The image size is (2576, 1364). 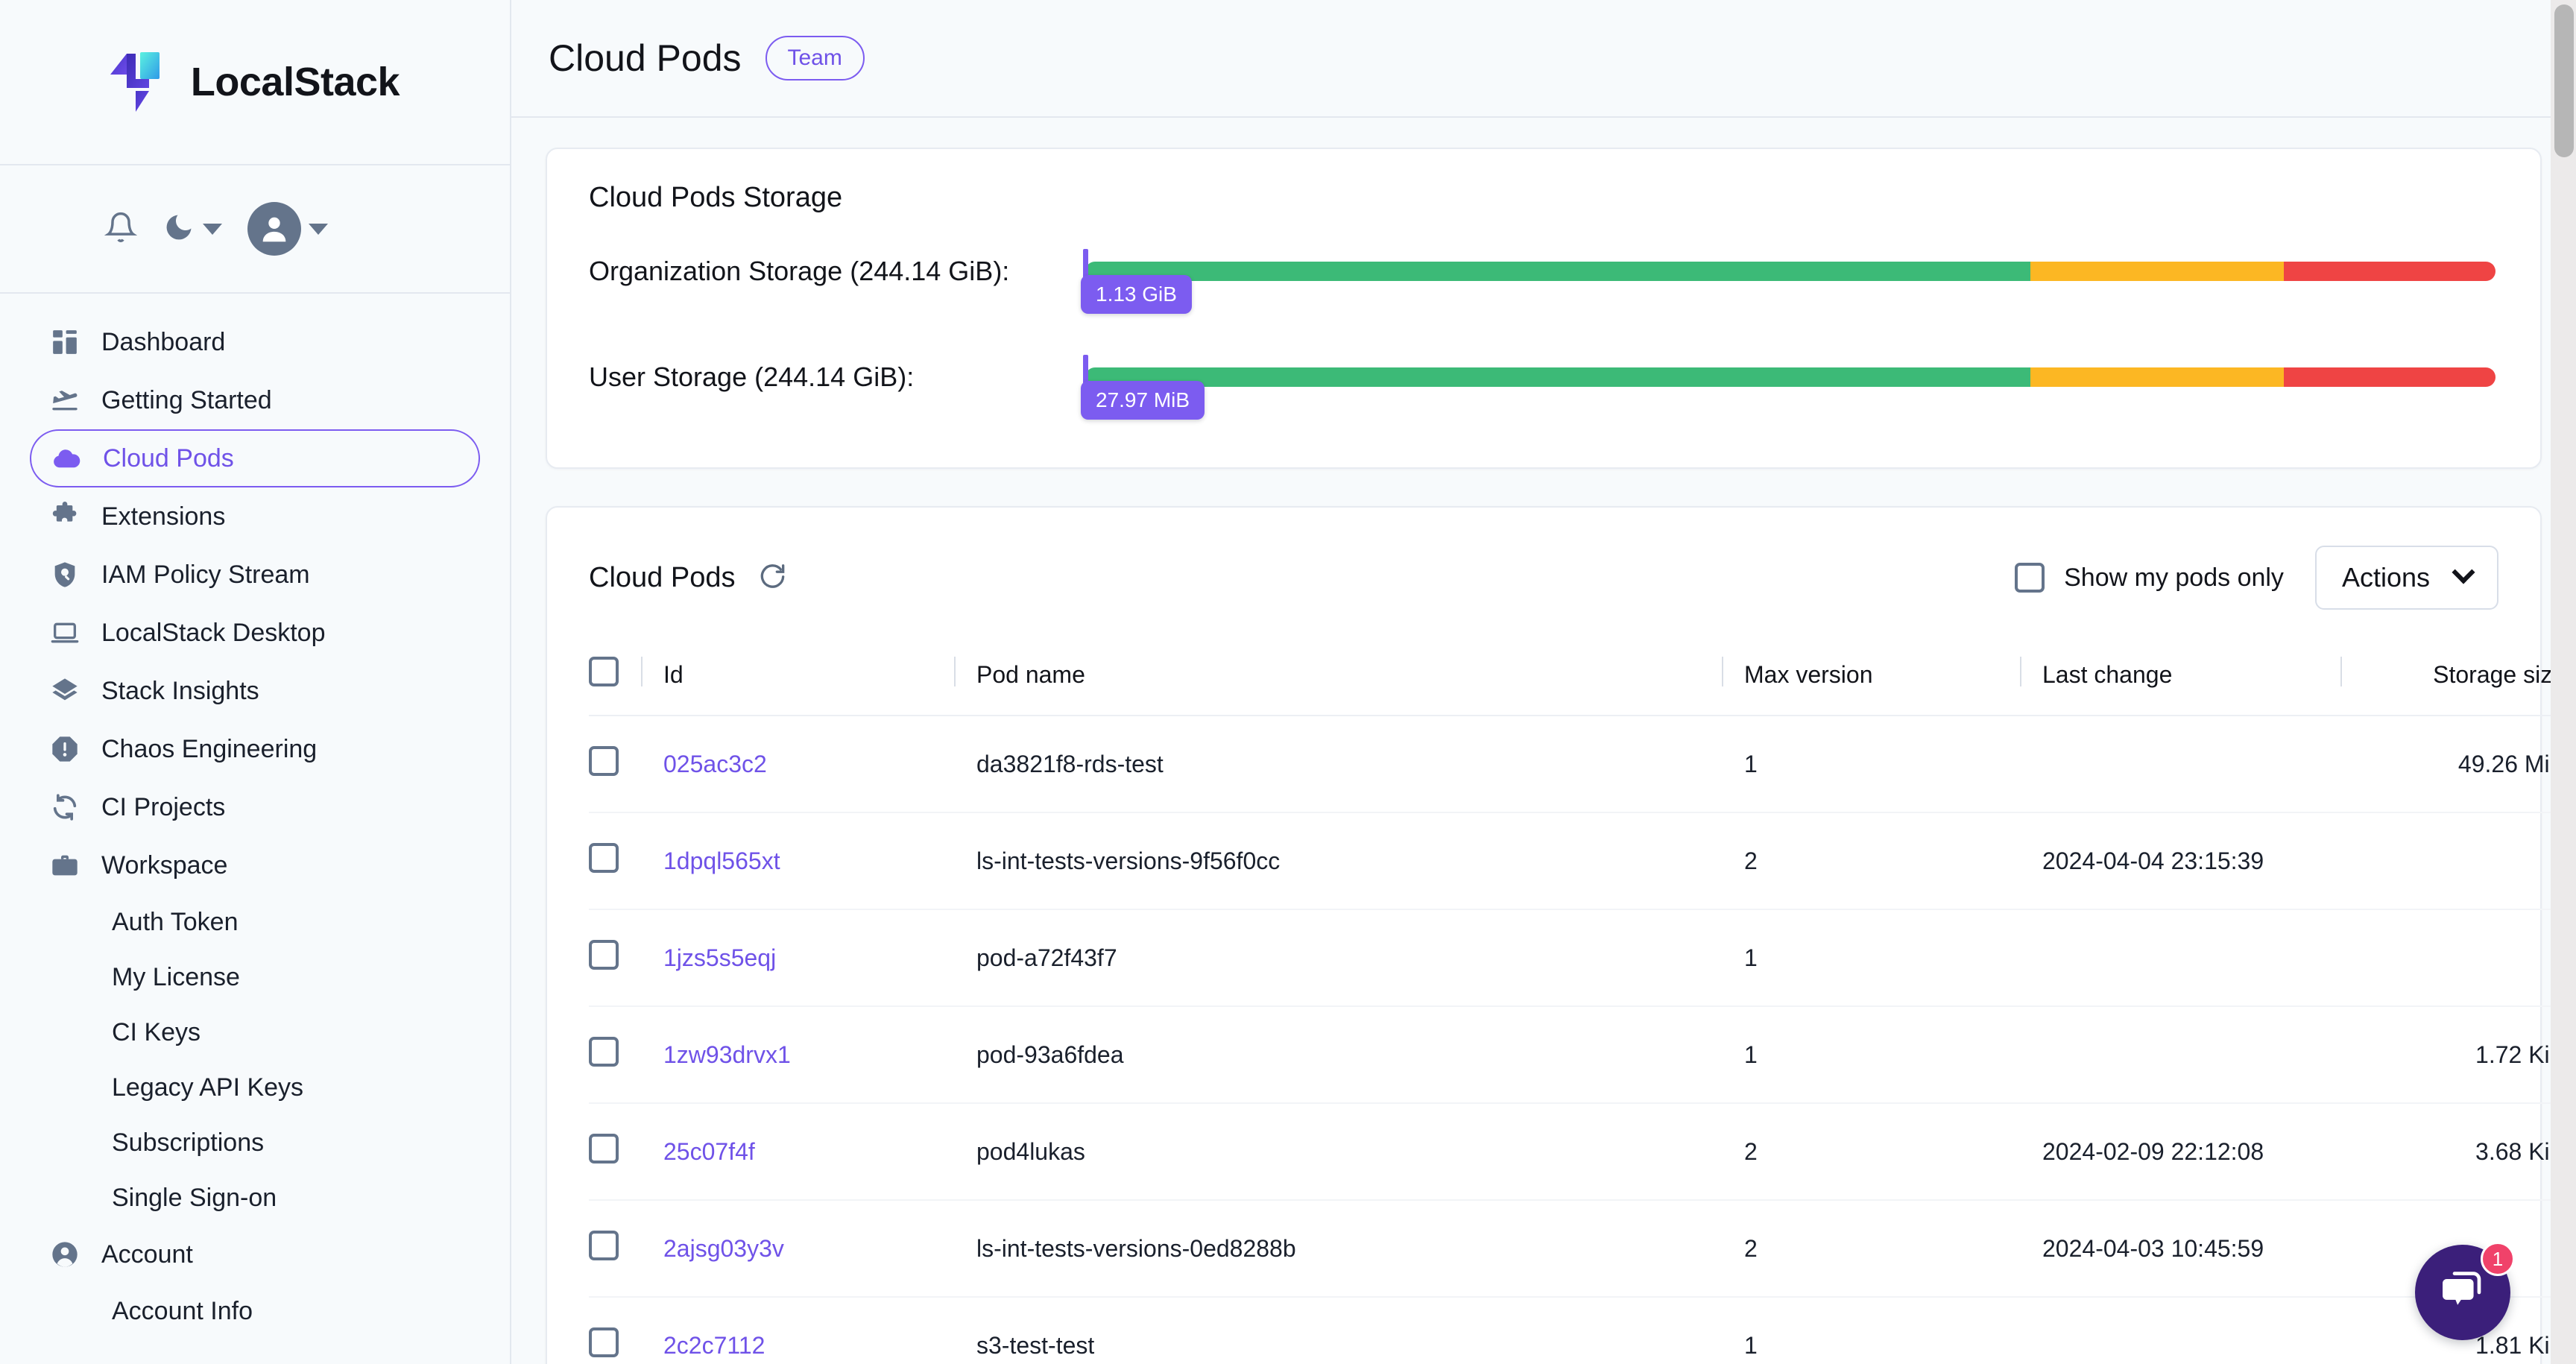 What do you see at coordinates (64, 574) in the screenshot?
I see `shield-search-icon` at bounding box center [64, 574].